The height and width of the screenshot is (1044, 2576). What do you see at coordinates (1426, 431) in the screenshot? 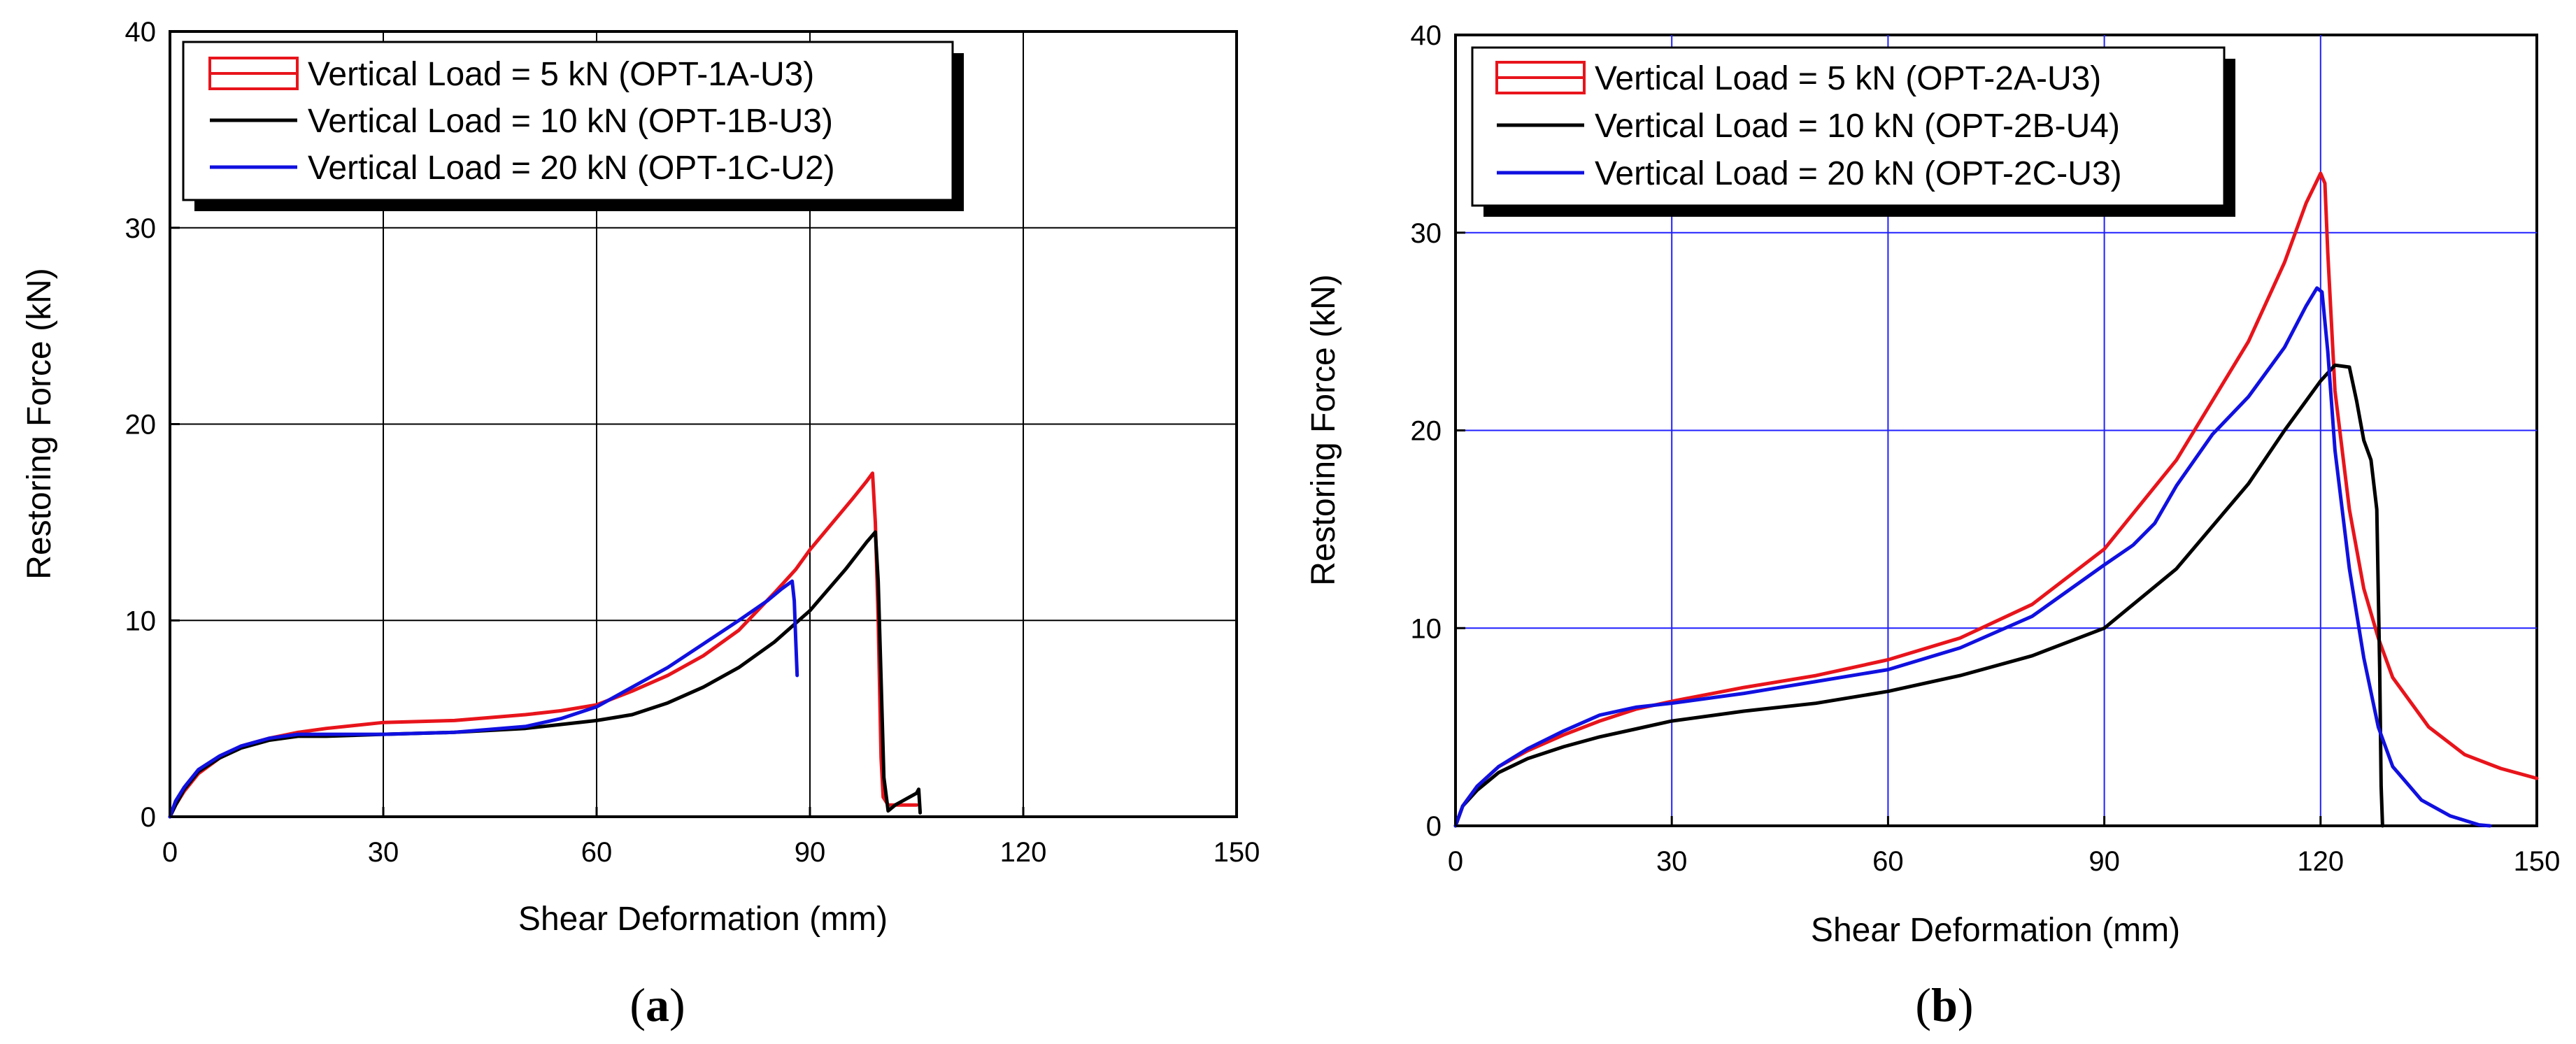
I see `y-tick-label-b-2: 20` at bounding box center [1426, 431].